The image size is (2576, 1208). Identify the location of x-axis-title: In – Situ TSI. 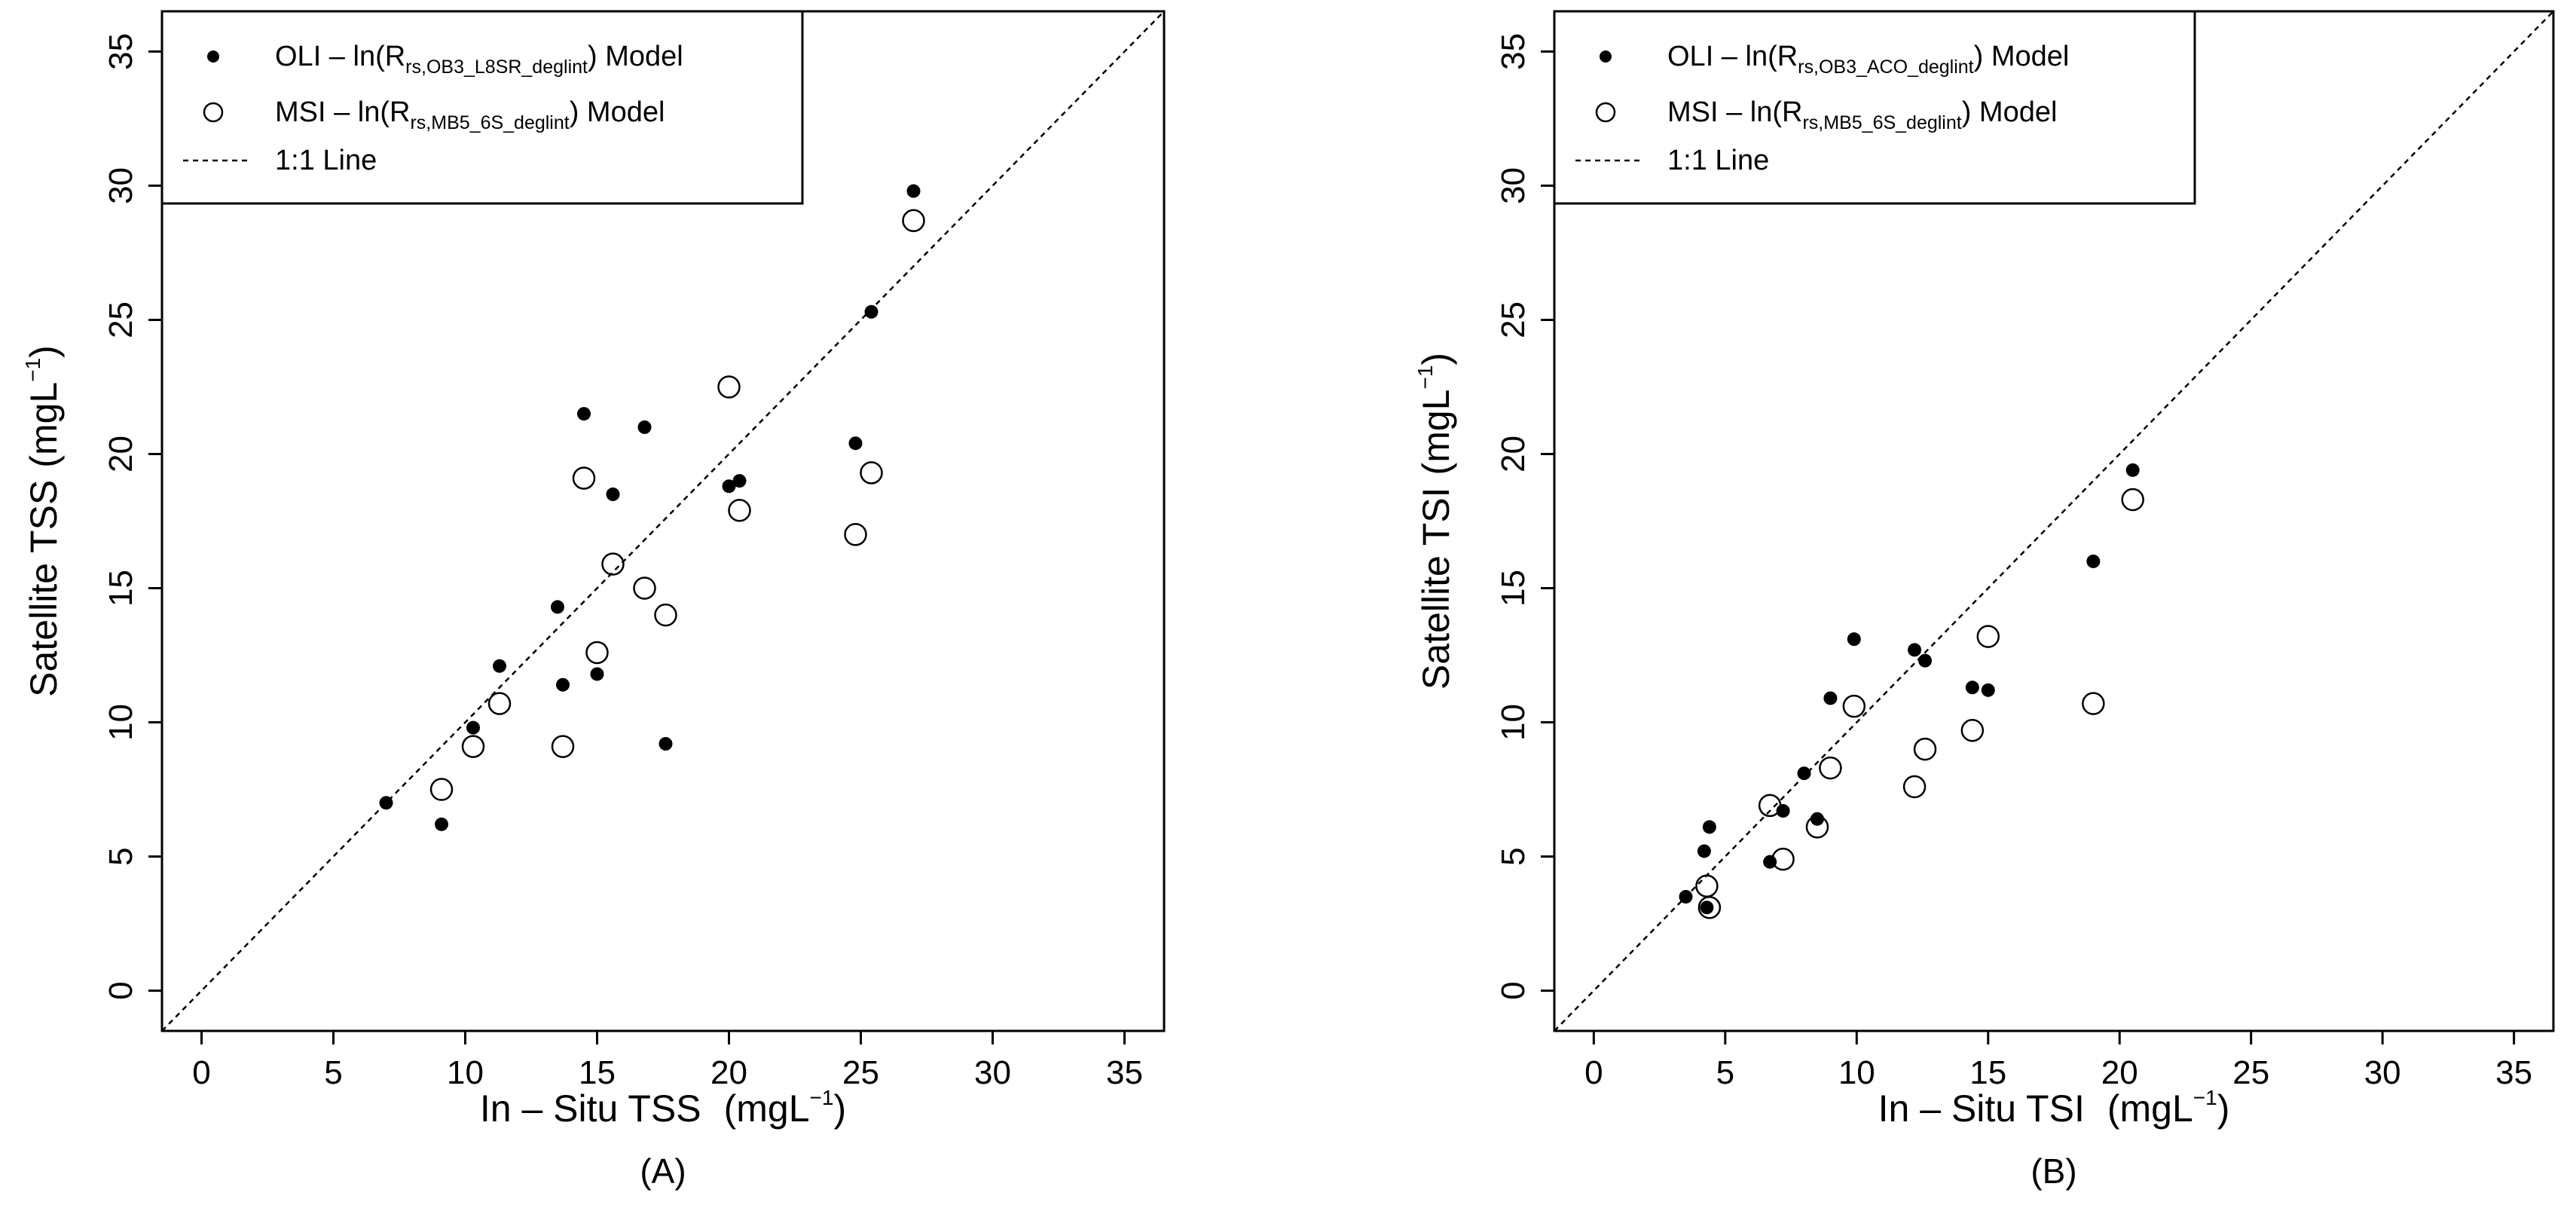
(1981, 1108).